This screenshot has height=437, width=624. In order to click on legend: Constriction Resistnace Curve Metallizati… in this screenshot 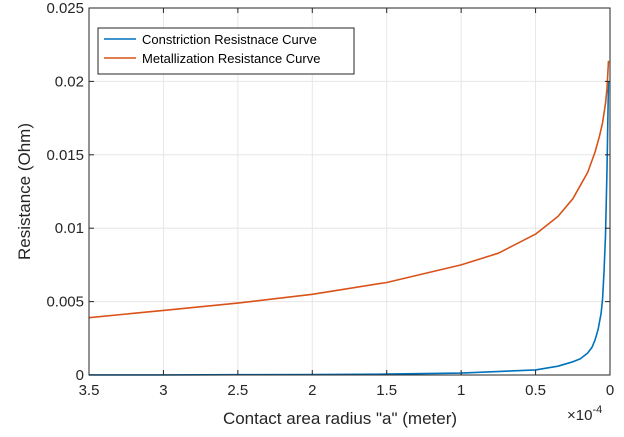, I will do `click(226, 51)`.